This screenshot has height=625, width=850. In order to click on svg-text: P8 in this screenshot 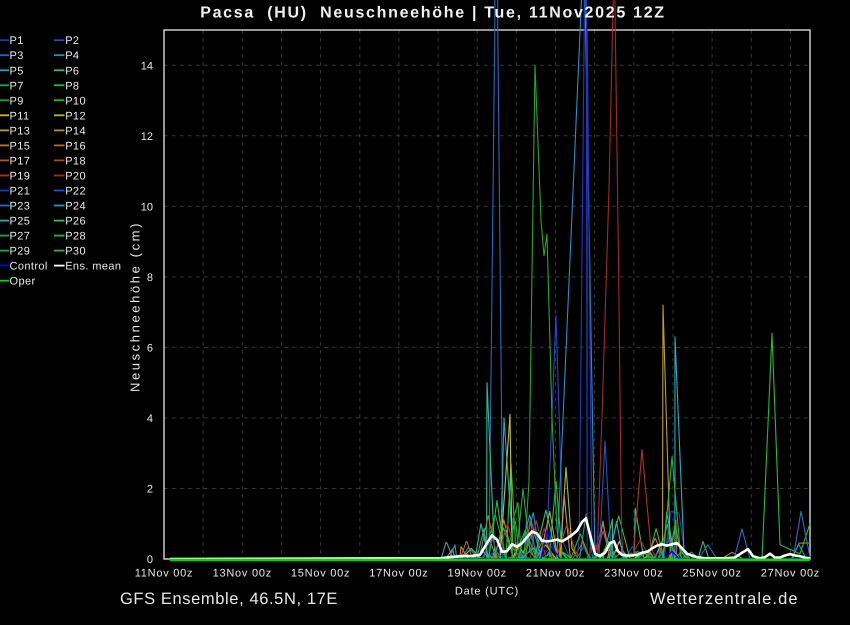, I will do `click(72, 86)`.